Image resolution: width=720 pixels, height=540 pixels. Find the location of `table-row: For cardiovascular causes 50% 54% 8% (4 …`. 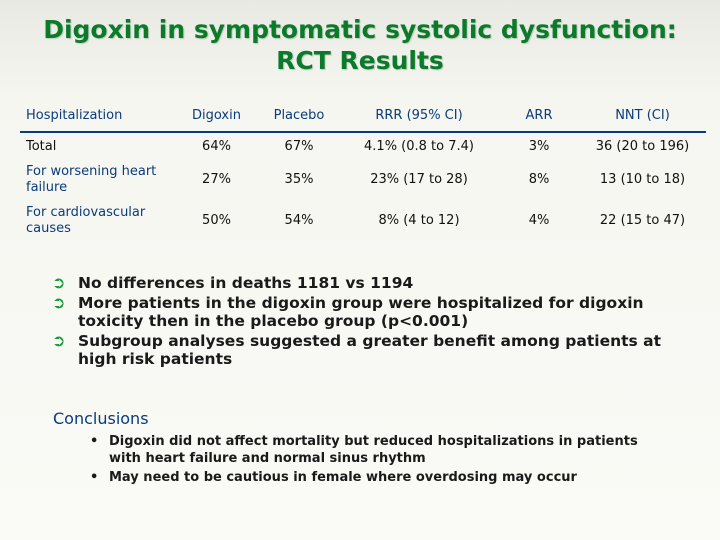

table-row: For cardiovascular causes 50% 54% 8% (4 … is located at coordinates (363, 220).